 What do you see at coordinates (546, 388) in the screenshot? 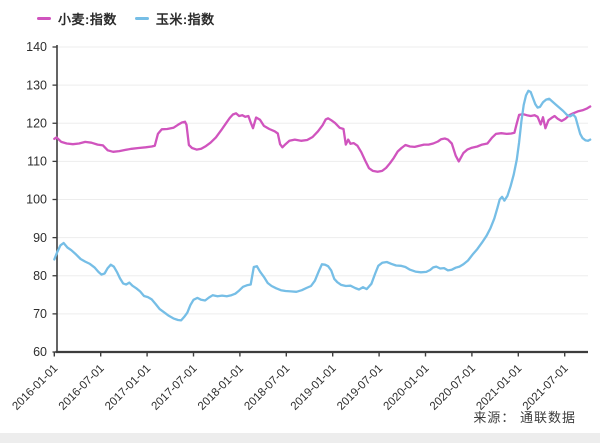
I see `x-tick-label: 2021-07-01` at bounding box center [546, 388].